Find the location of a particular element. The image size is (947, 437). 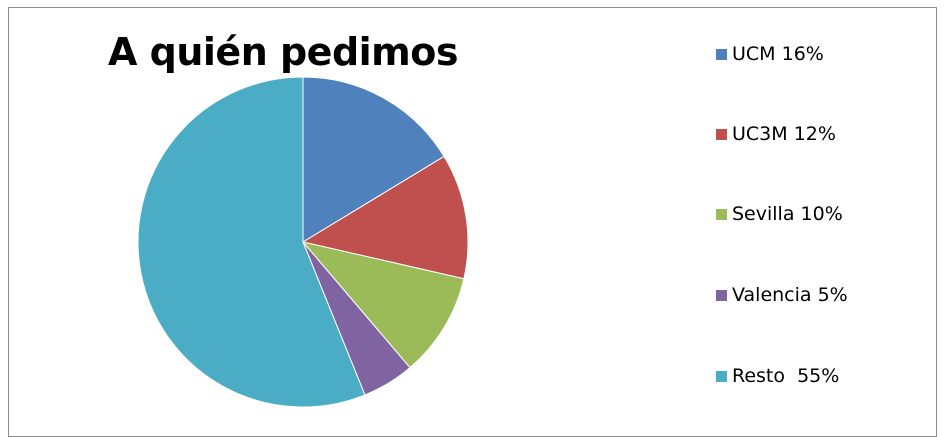

legend-label-ucm: UCM 16% is located at coordinates (778, 54).